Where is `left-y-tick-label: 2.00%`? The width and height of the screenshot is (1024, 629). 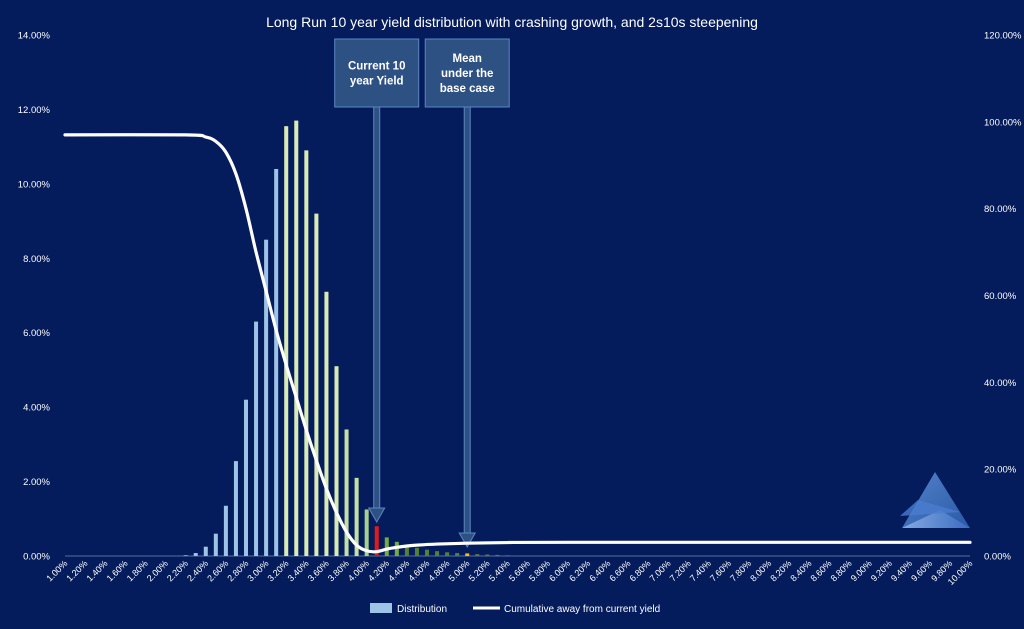 left-y-tick-label: 2.00% is located at coordinates (36, 482).